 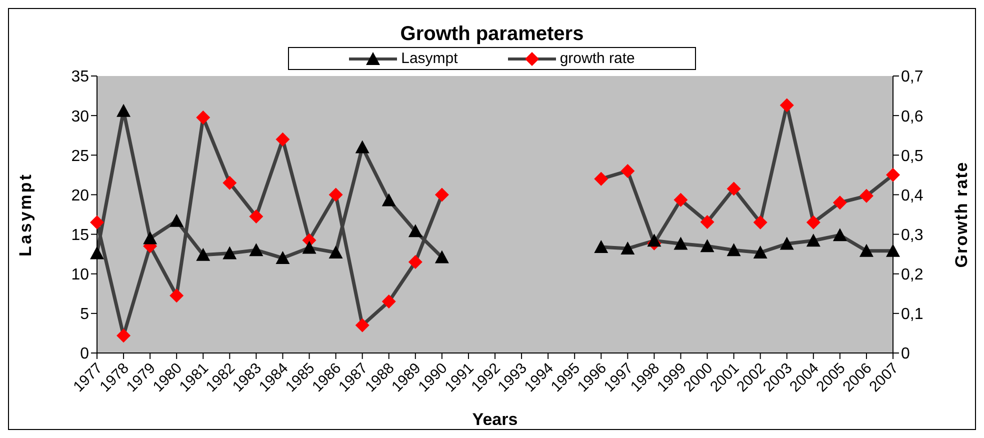 What do you see at coordinates (912, 195) in the screenshot?
I see `y2-tick-label: 0,4` at bounding box center [912, 195].